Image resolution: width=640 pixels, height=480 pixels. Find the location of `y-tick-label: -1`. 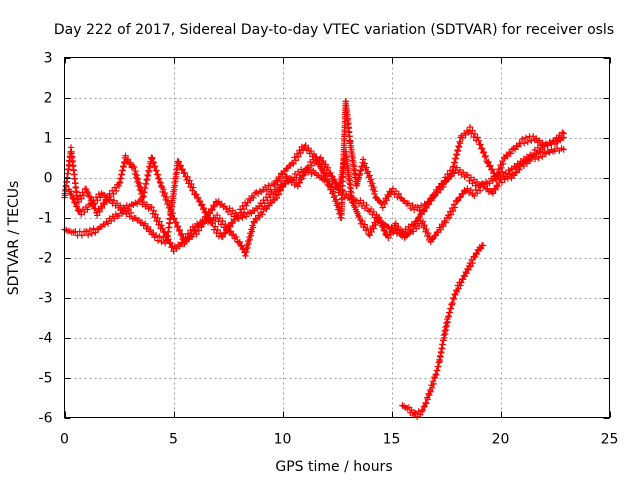

y-tick-label: -1 is located at coordinates (46, 219).